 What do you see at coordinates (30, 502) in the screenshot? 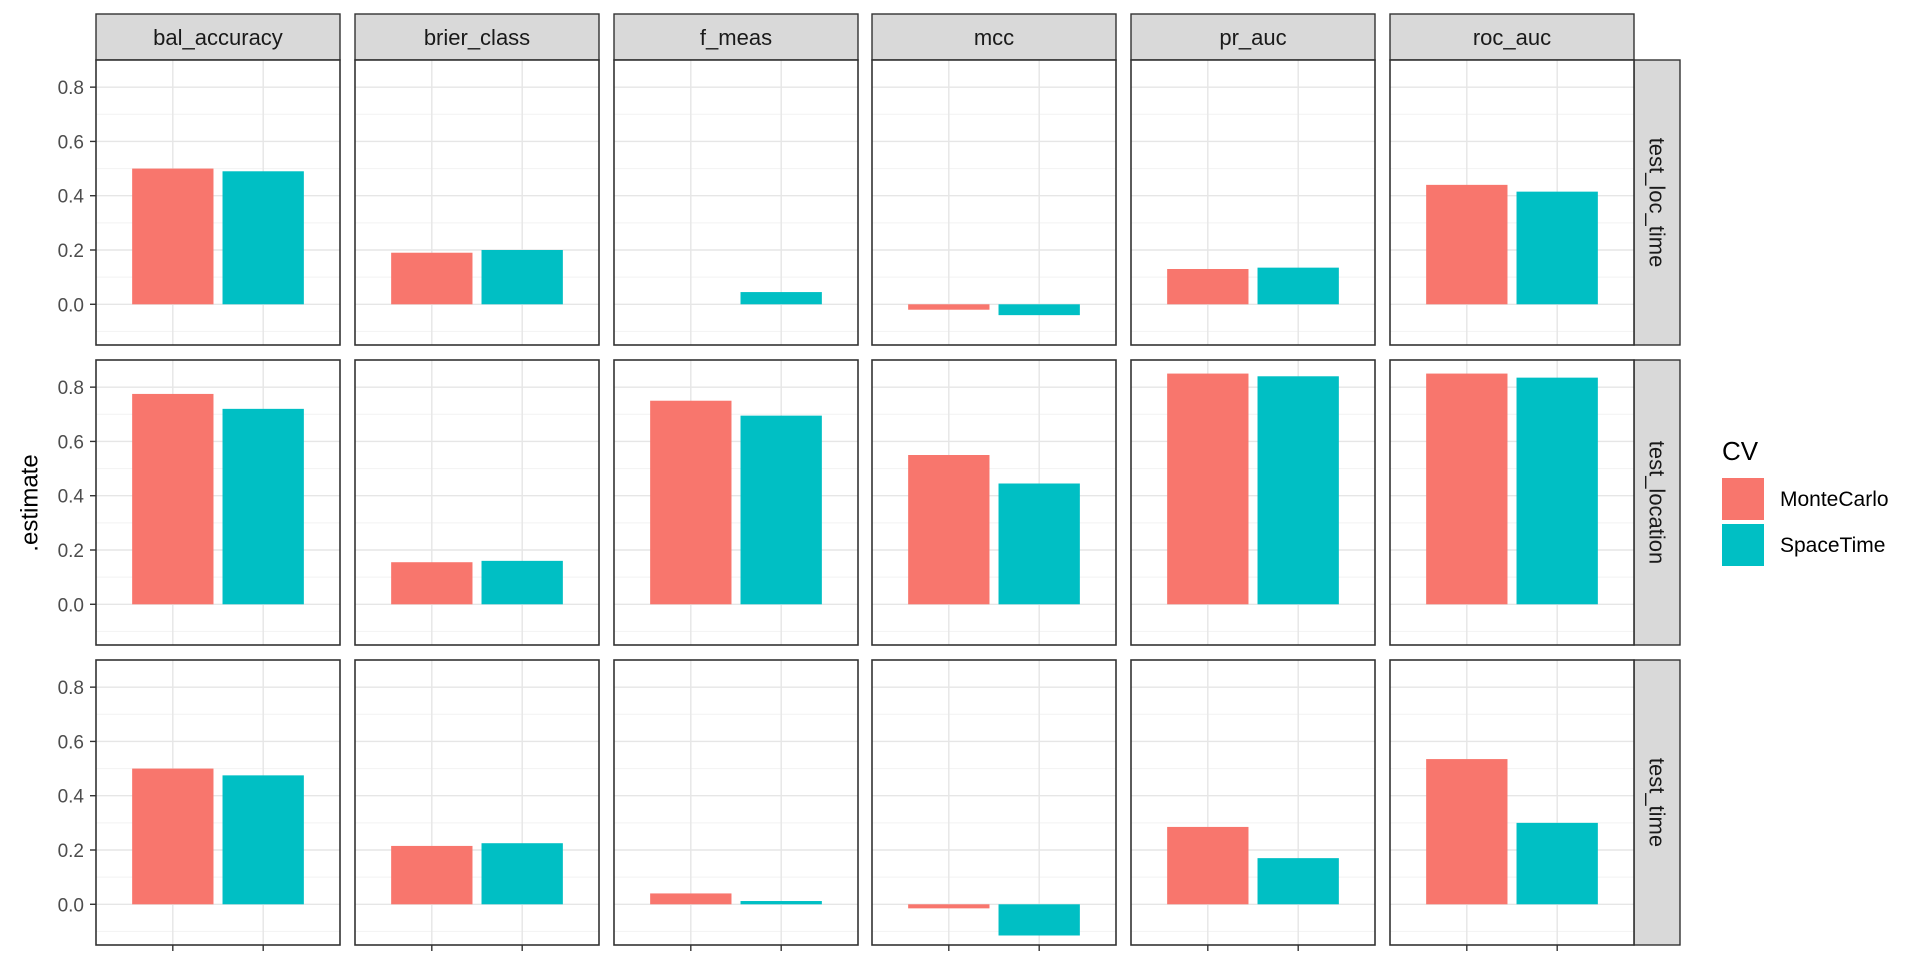
I see `y-axis-title: .estimate` at bounding box center [30, 502].